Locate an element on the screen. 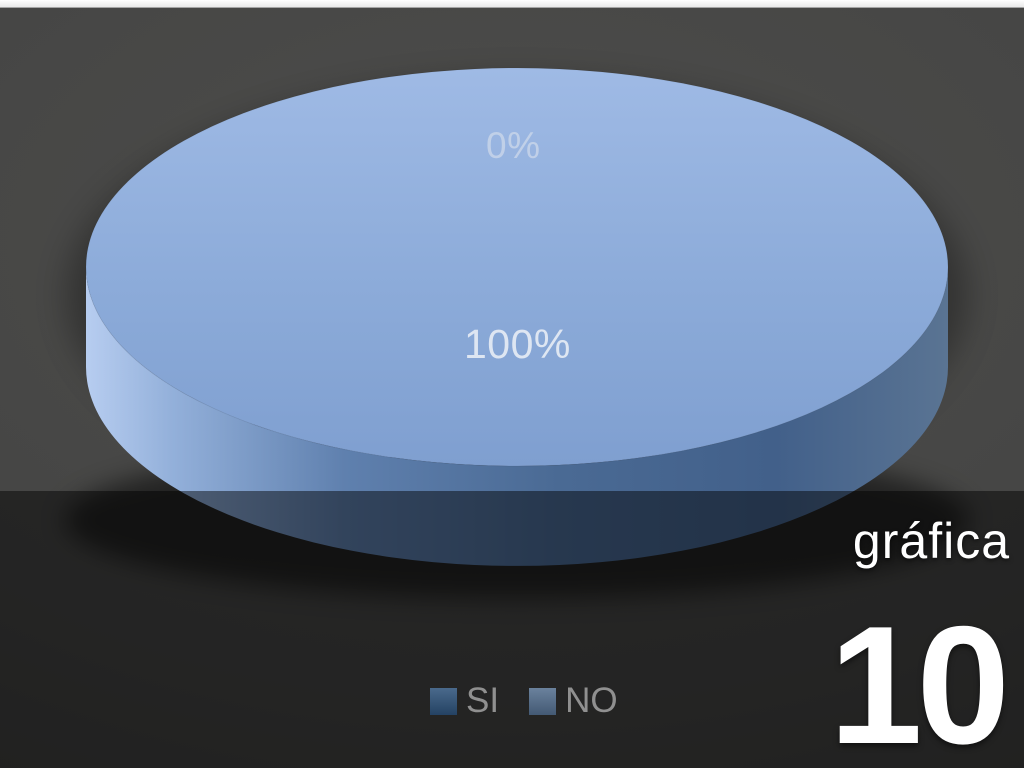  legend-label-si: SI is located at coordinates (483, 700).